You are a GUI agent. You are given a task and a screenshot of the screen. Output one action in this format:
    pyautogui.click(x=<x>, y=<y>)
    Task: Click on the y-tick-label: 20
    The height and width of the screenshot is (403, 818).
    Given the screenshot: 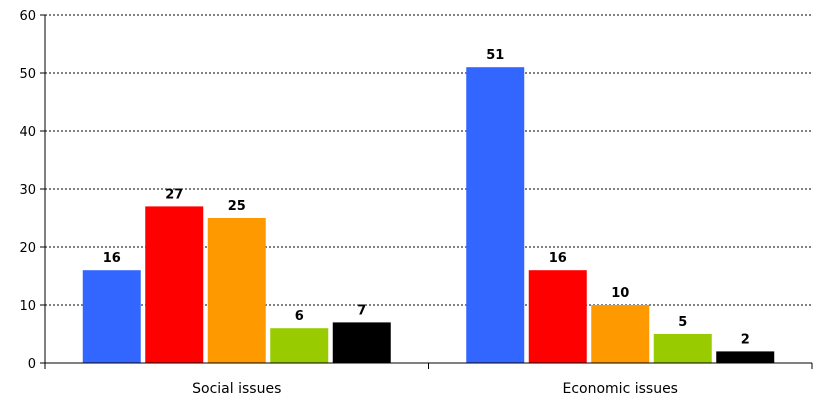 What is the action you would take?
    pyautogui.click(x=27, y=248)
    